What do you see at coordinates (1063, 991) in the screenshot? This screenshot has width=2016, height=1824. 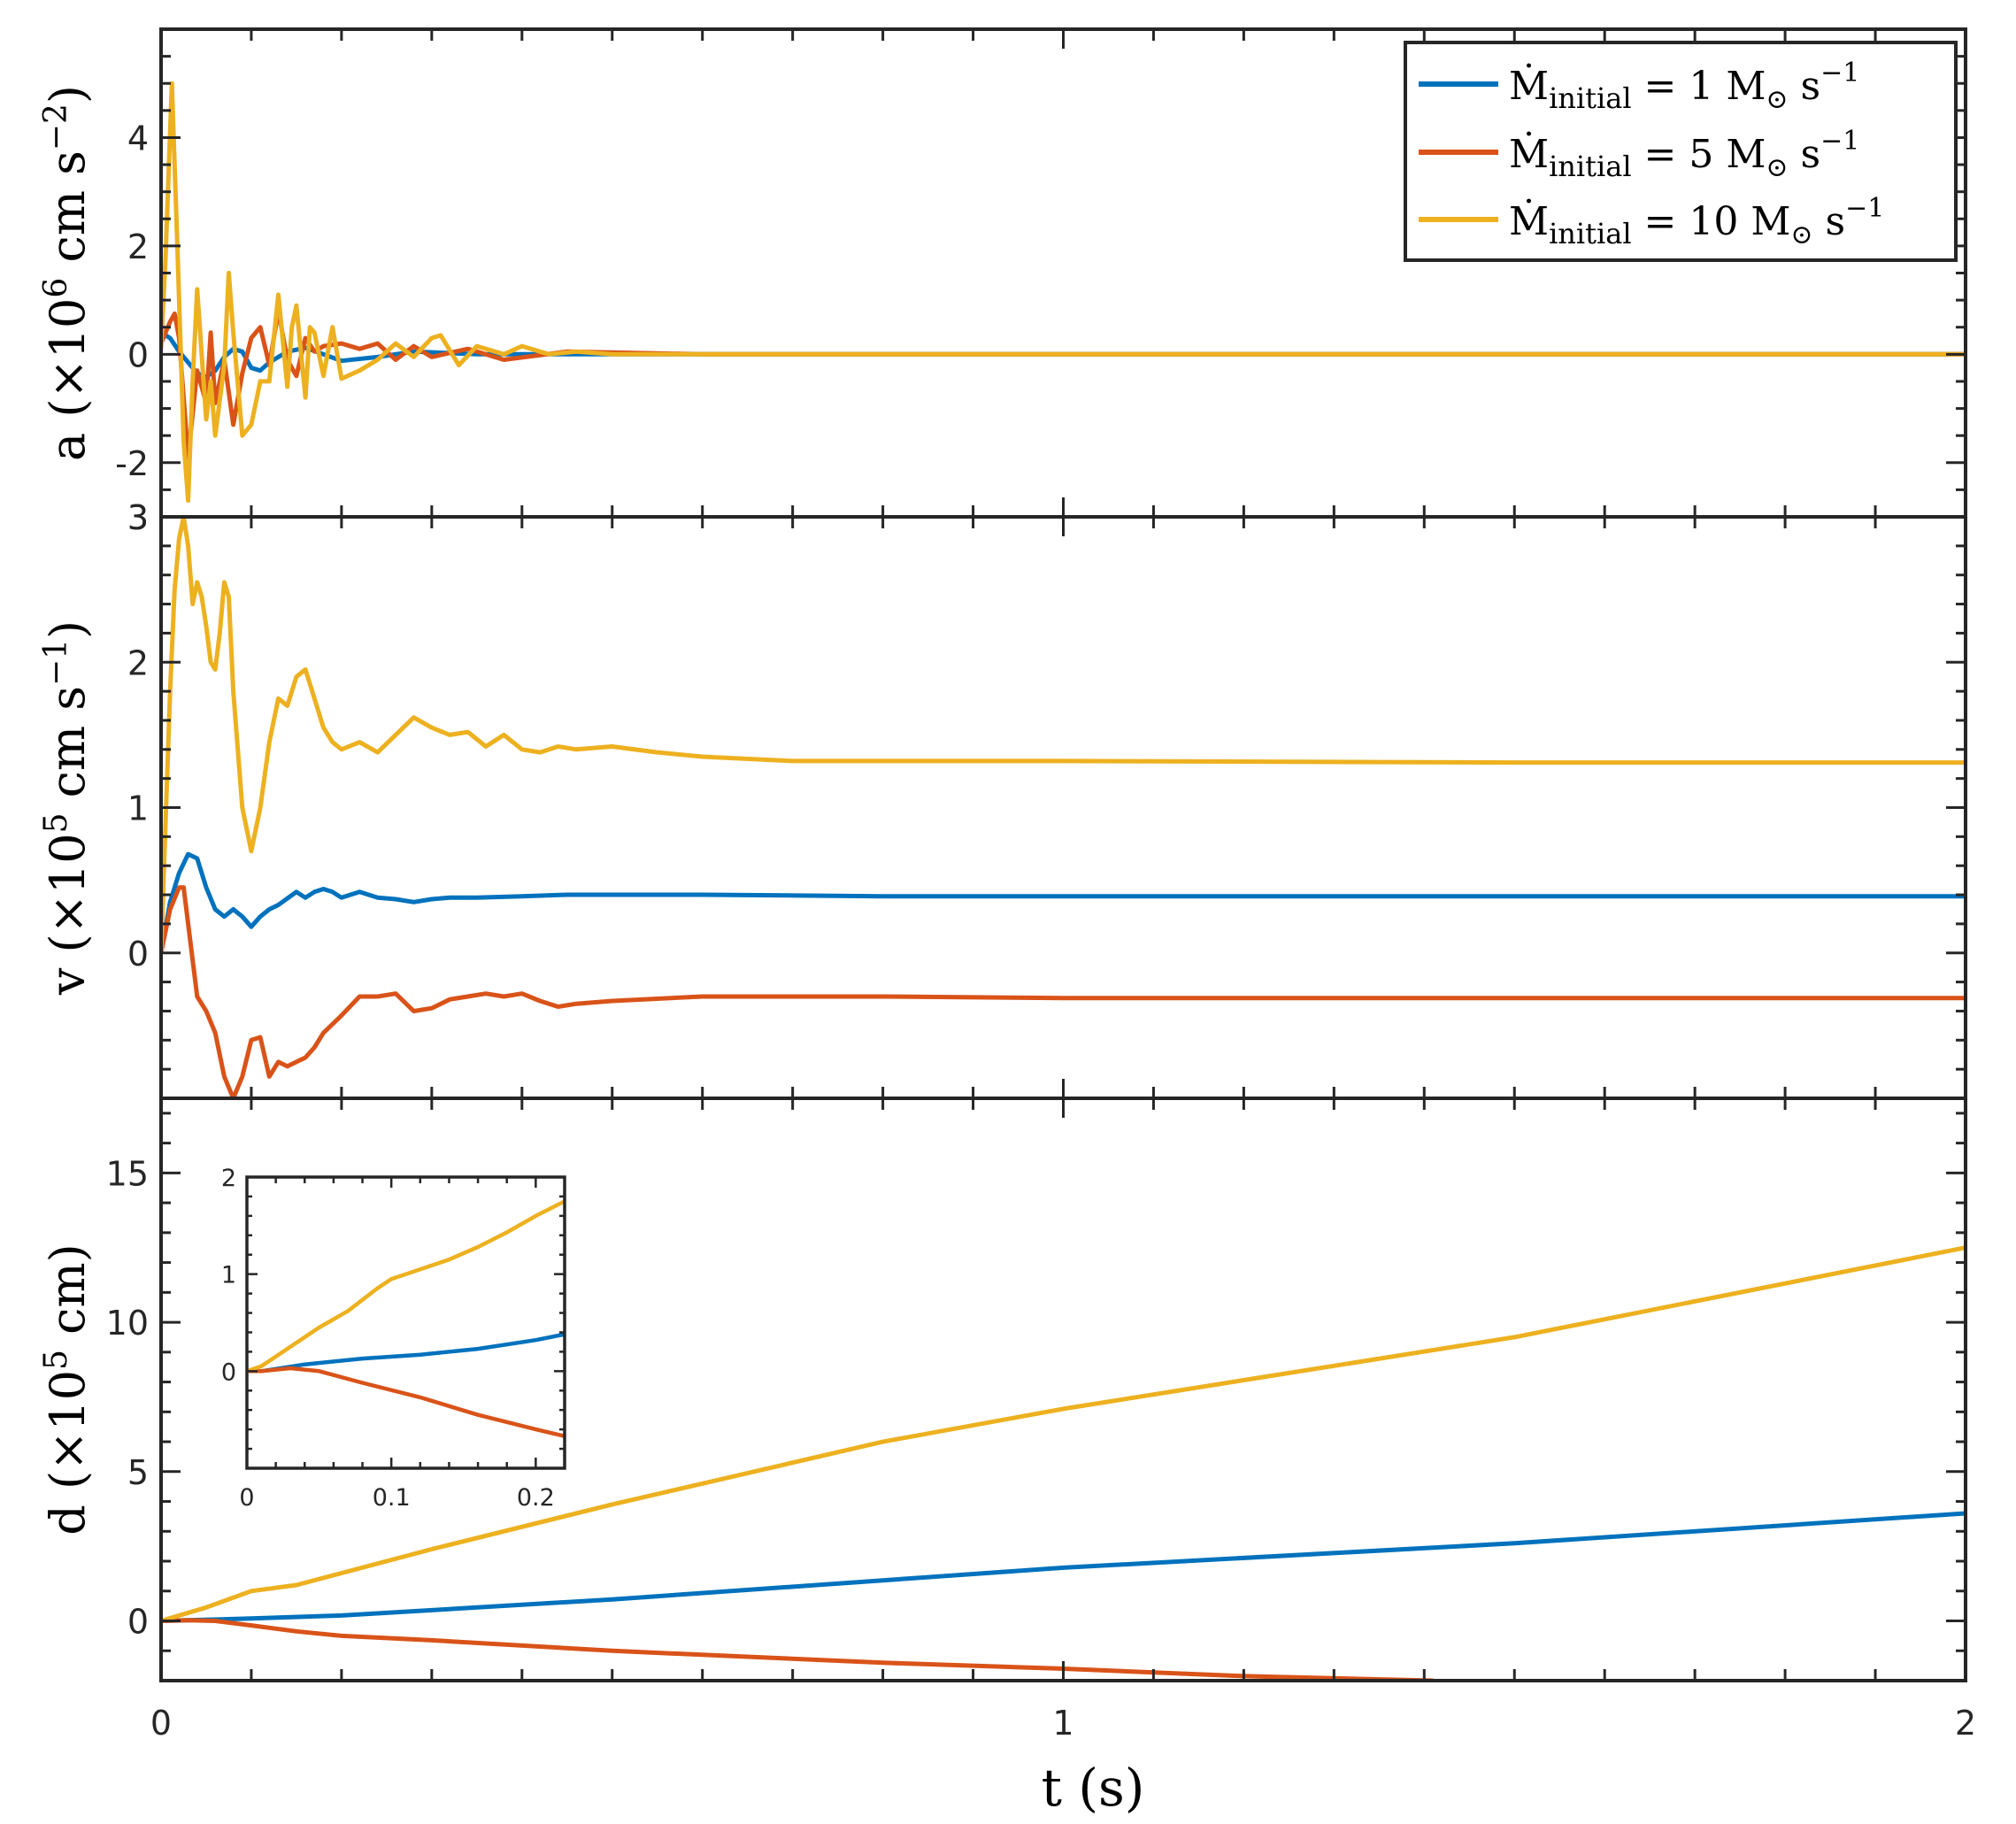 I see `velocity-series-2-line` at bounding box center [1063, 991].